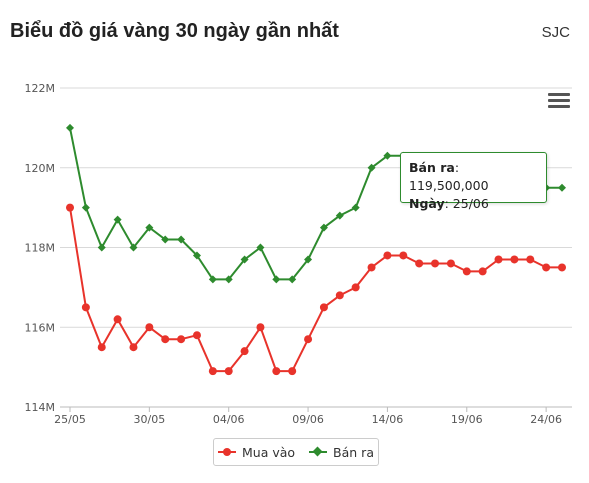 The height and width of the screenshot is (483, 589). What do you see at coordinates (353, 452) in the screenshot?
I see `legend-sell-label: Bán ra` at bounding box center [353, 452].